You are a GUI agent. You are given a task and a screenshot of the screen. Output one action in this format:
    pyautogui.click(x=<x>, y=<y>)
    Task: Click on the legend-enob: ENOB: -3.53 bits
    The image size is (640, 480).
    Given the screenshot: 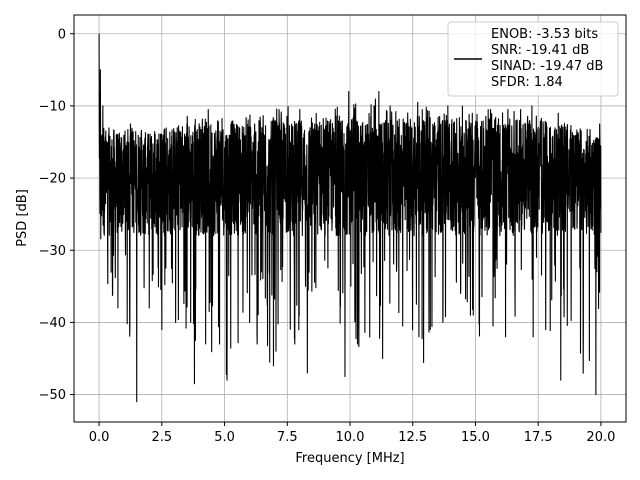 What is the action you would take?
    pyautogui.click(x=544, y=34)
    